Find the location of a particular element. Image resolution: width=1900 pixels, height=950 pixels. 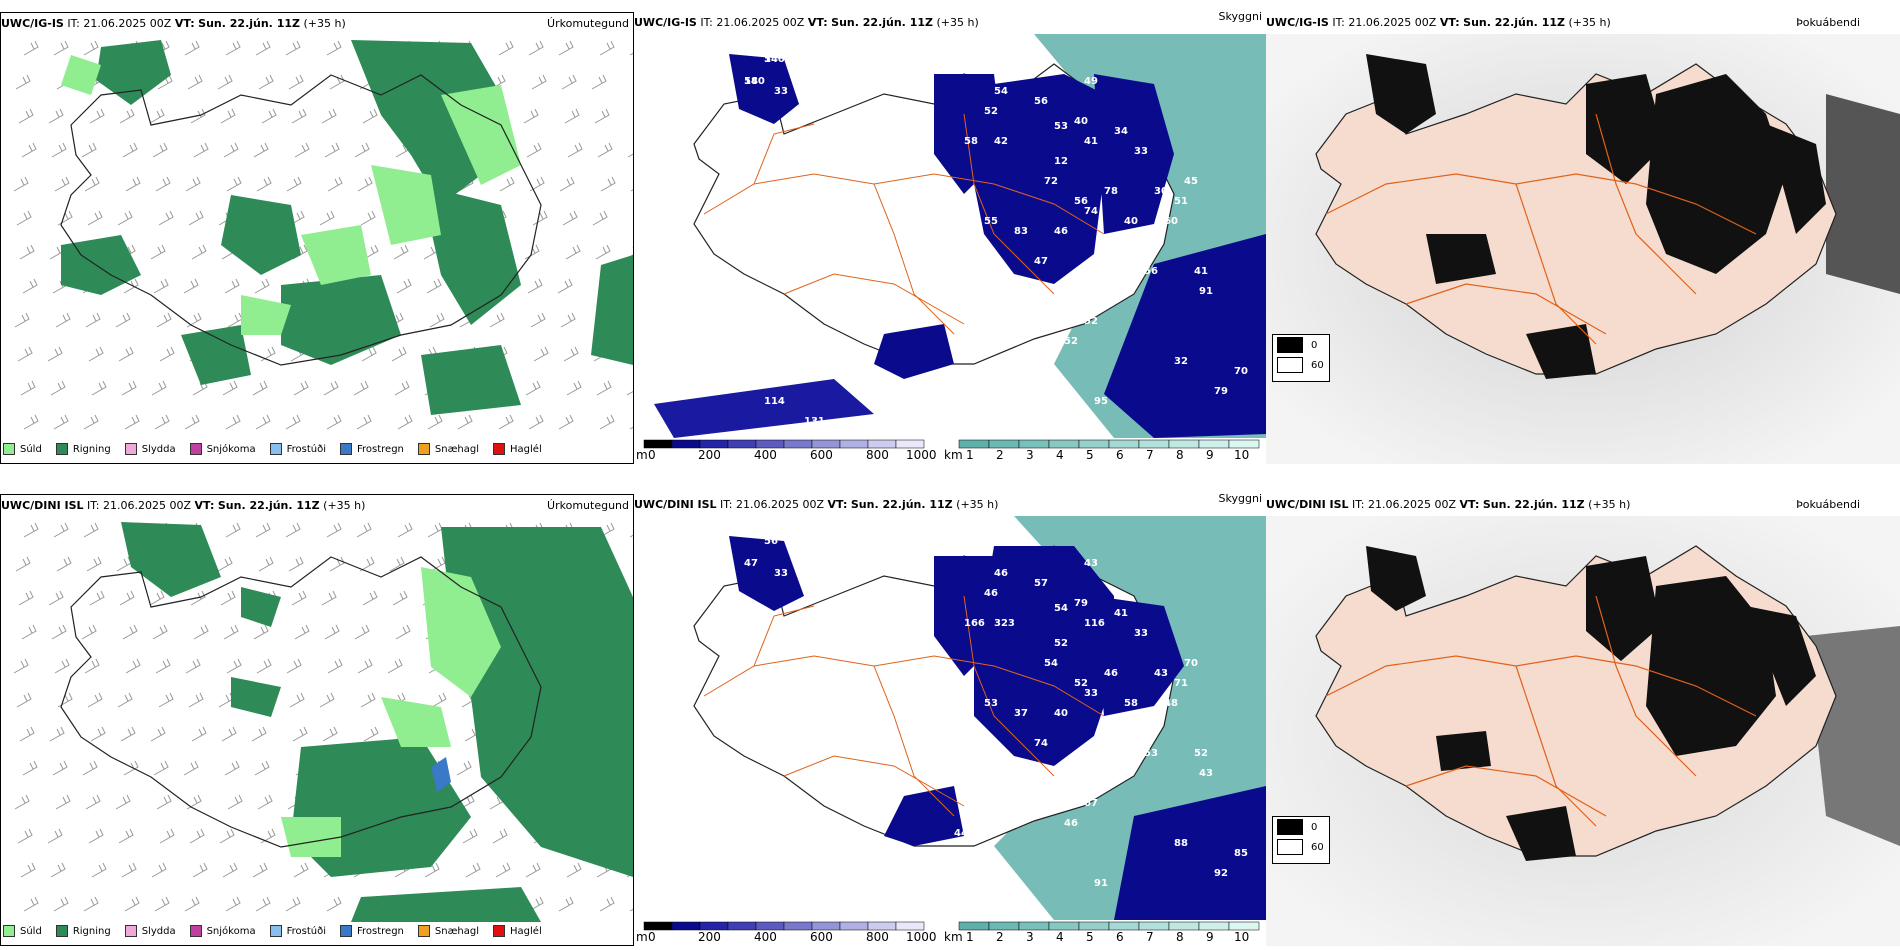

visibility-value-label: 48 is located at coordinates (1171, 703).